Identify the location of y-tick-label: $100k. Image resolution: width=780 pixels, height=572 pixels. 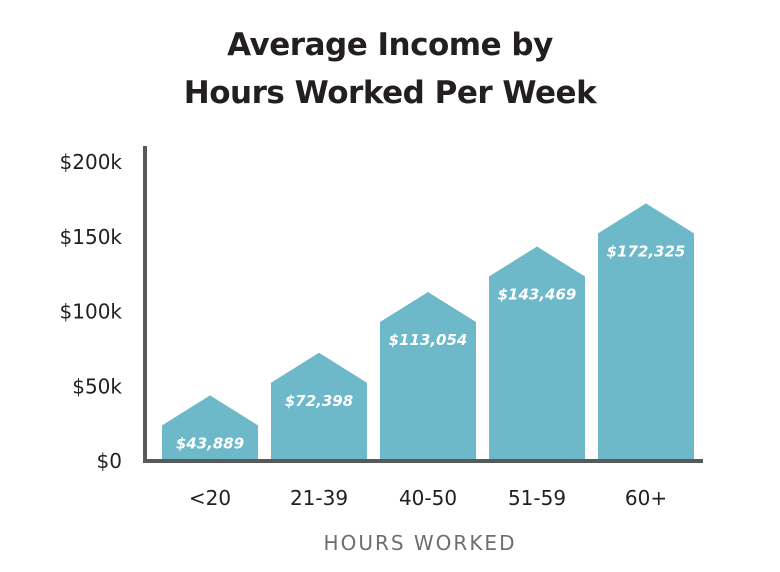
(91, 312).